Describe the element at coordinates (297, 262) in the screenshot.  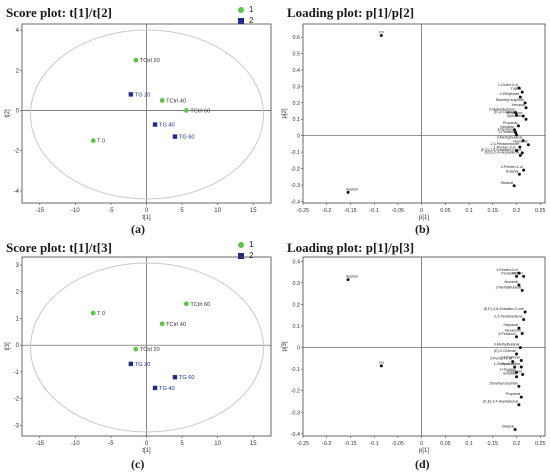
I see `y-tick-label: 0.4` at that location.